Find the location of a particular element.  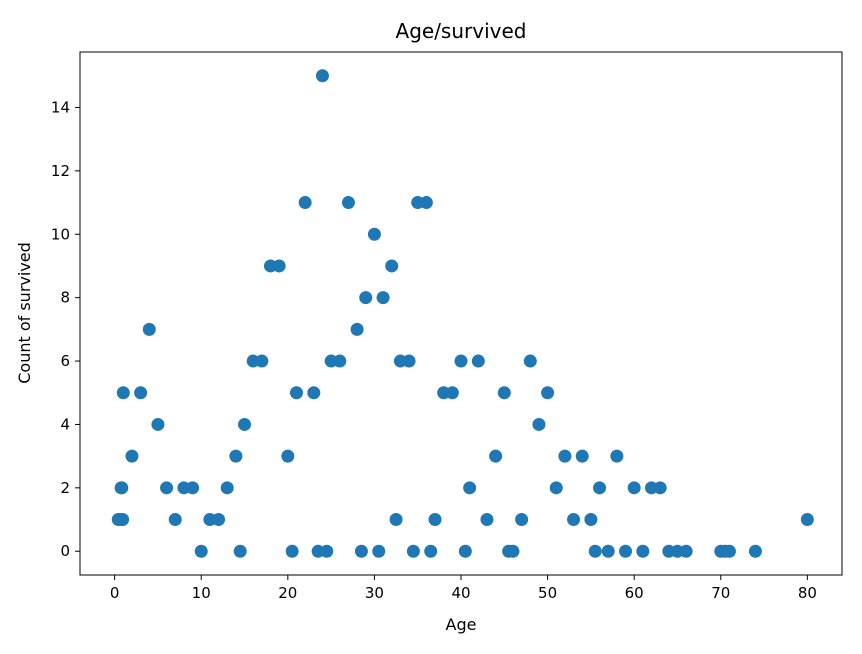

y-tick-label: 4 is located at coordinates (65, 424).